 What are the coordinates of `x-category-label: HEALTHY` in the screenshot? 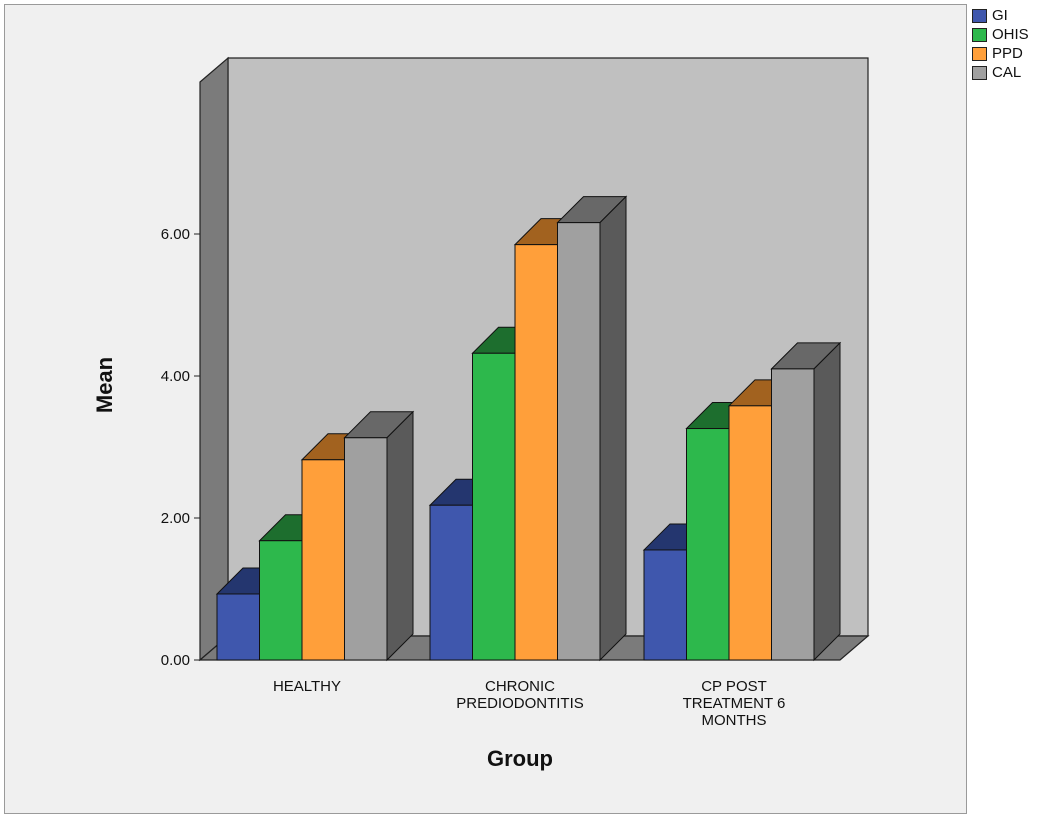 It's located at (307, 686).